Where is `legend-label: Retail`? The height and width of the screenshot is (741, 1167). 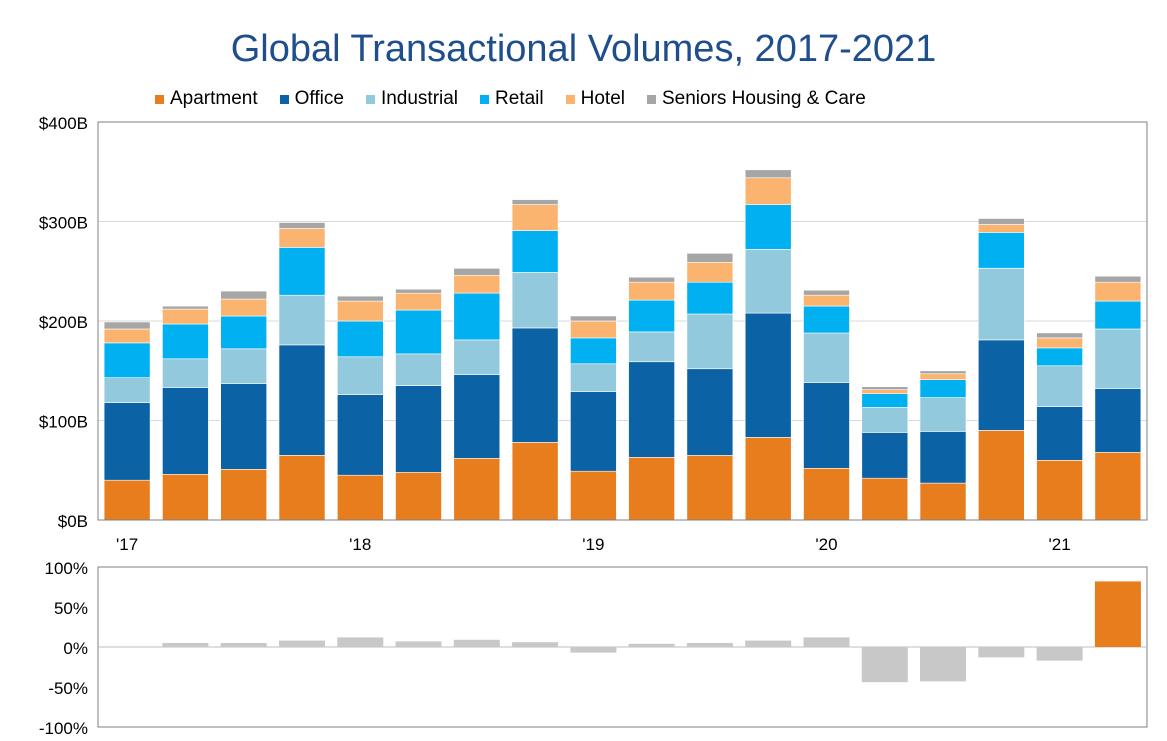
legend-label: Retail is located at coordinates (519, 98).